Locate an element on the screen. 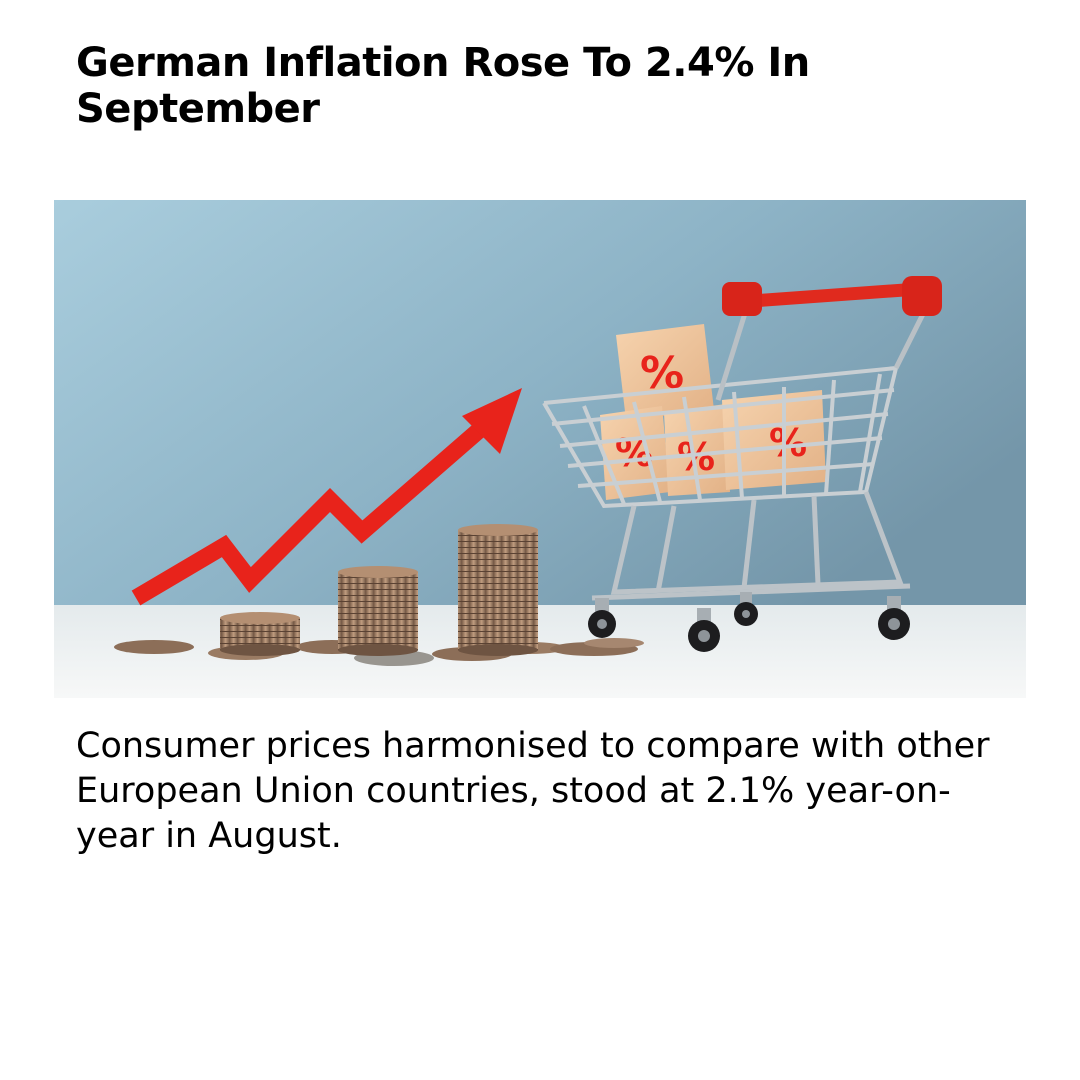 The image size is (1080, 1080). cart-handle is located at coordinates (832, 296).